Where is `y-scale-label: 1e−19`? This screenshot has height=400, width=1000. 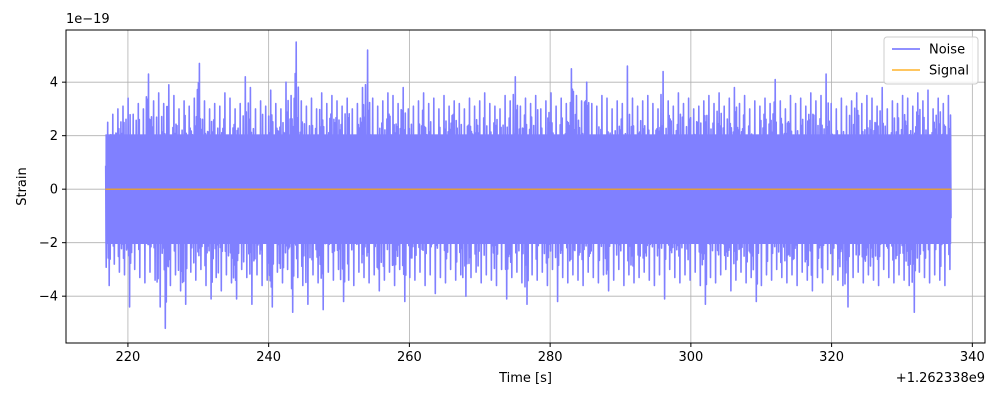
y-scale-label: 1e−19 is located at coordinates (88, 19).